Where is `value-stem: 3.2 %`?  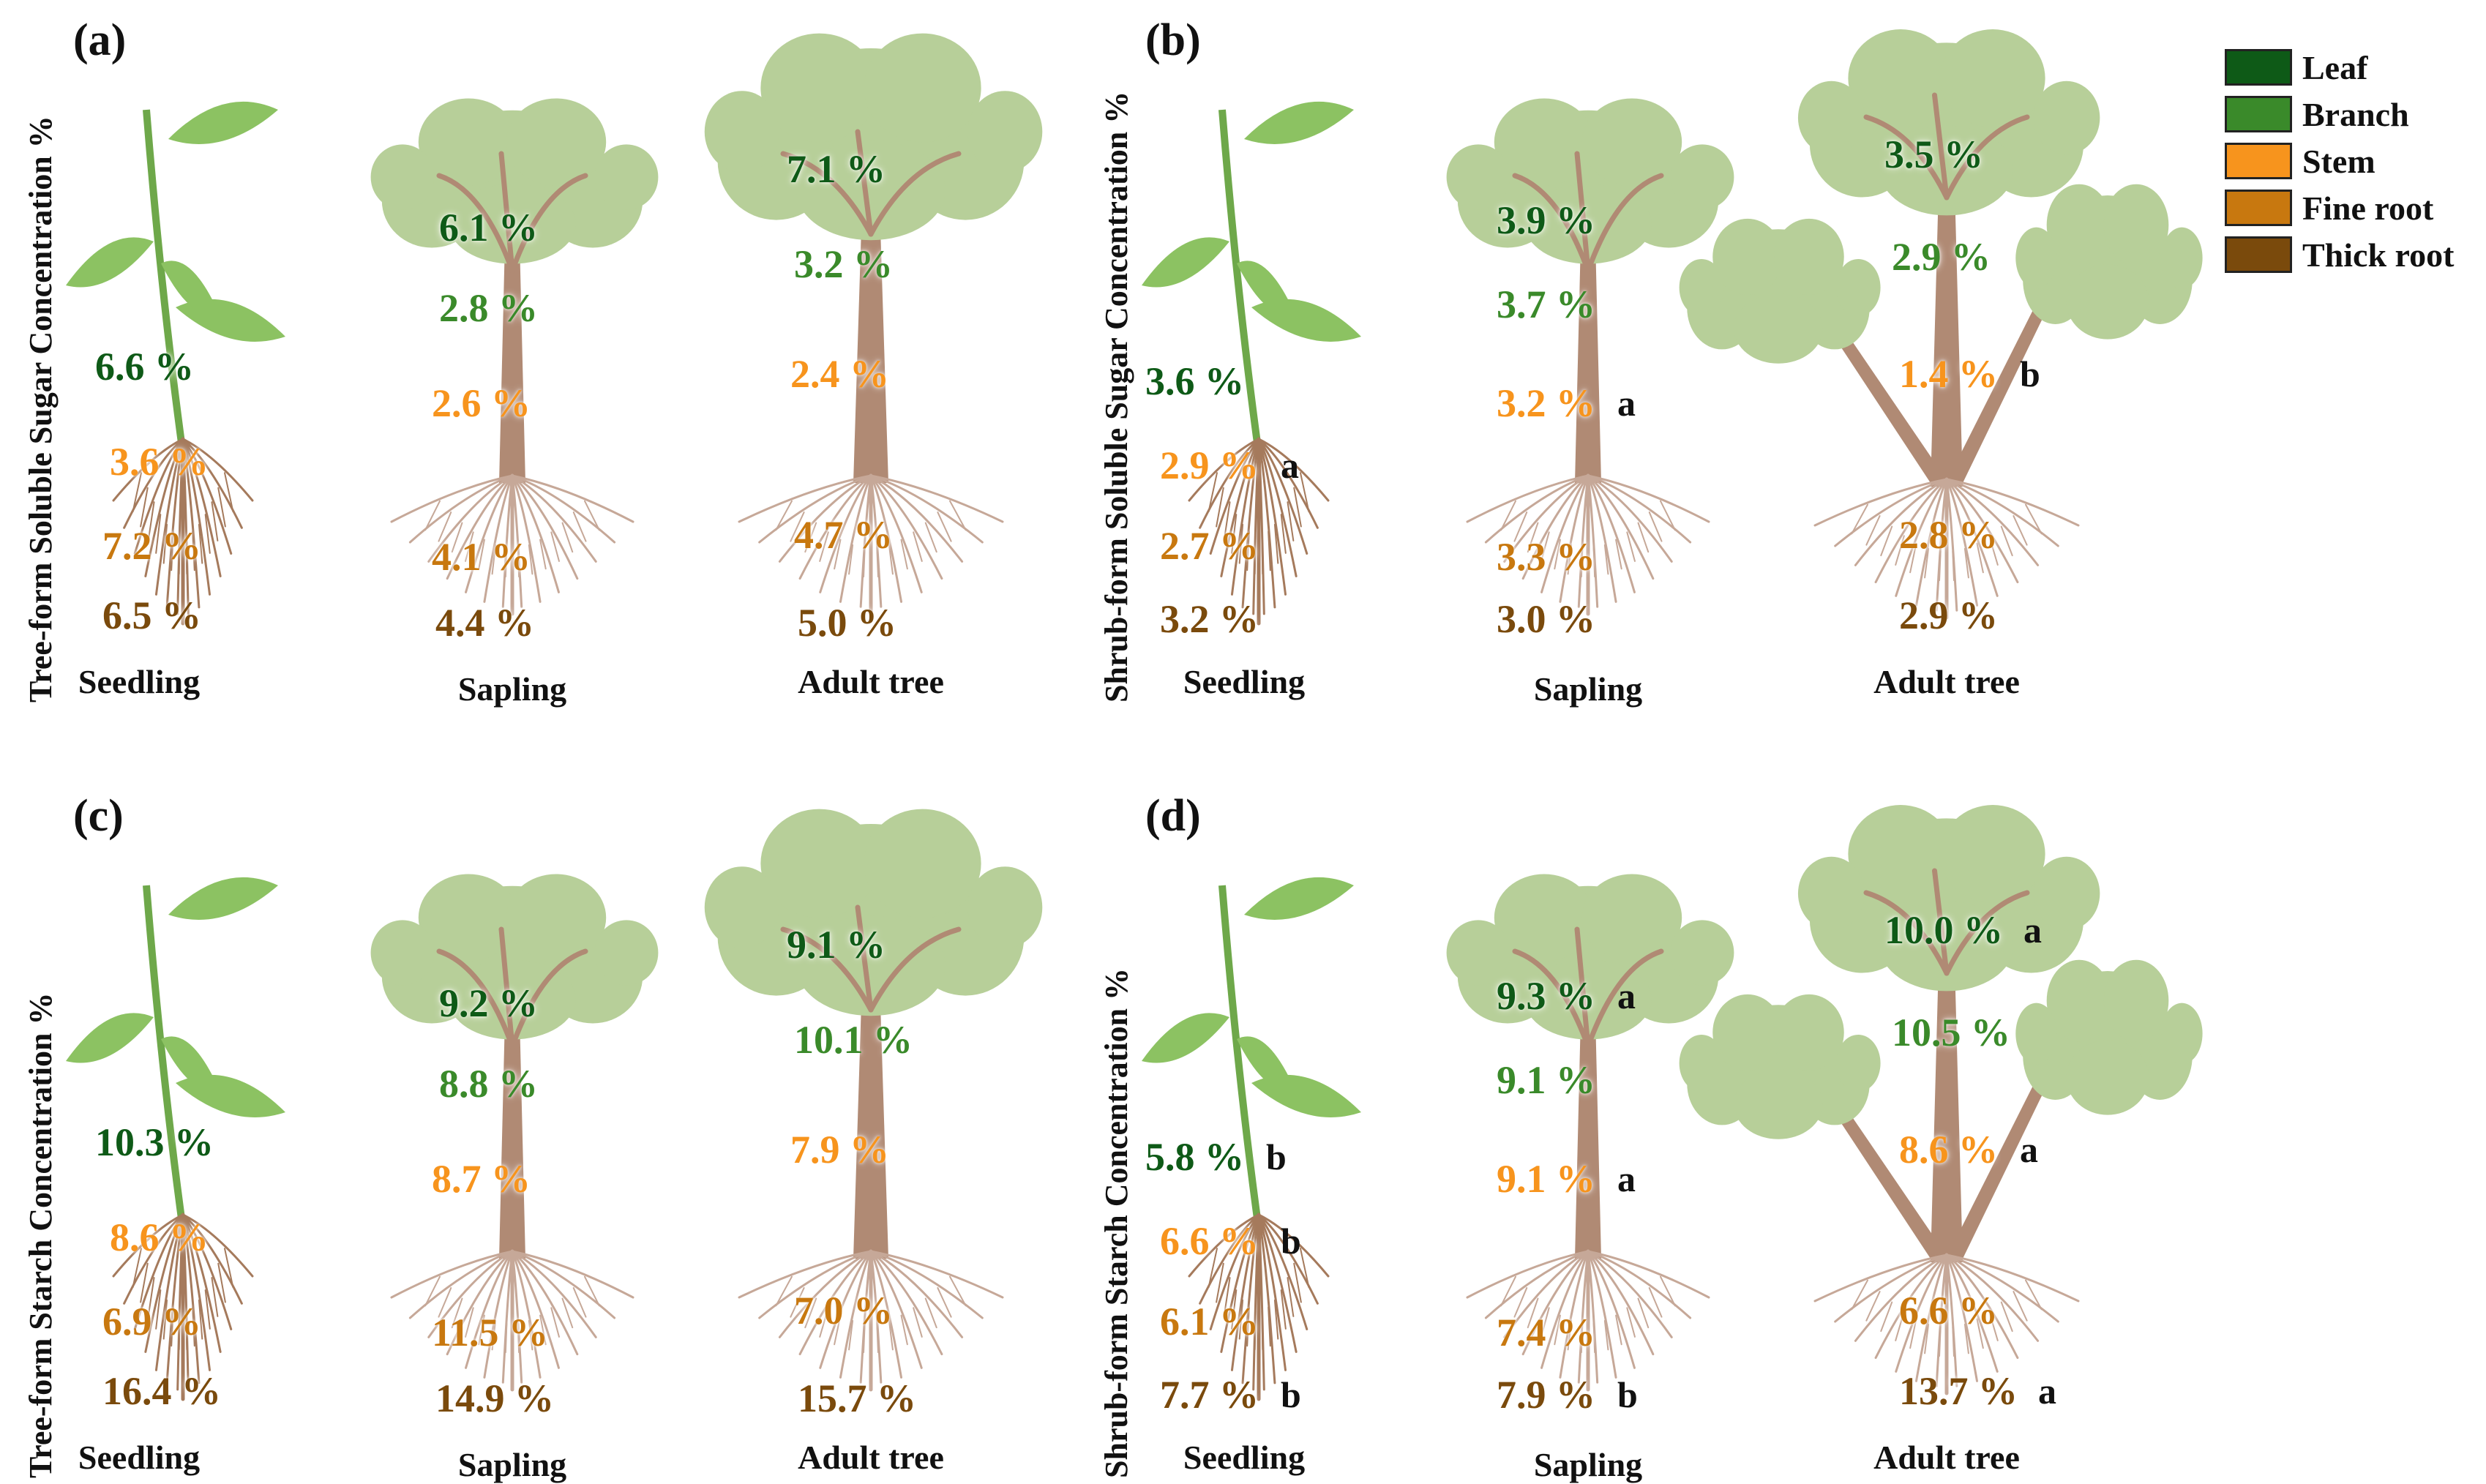 value-stem: 3.2 % is located at coordinates (1546, 403).